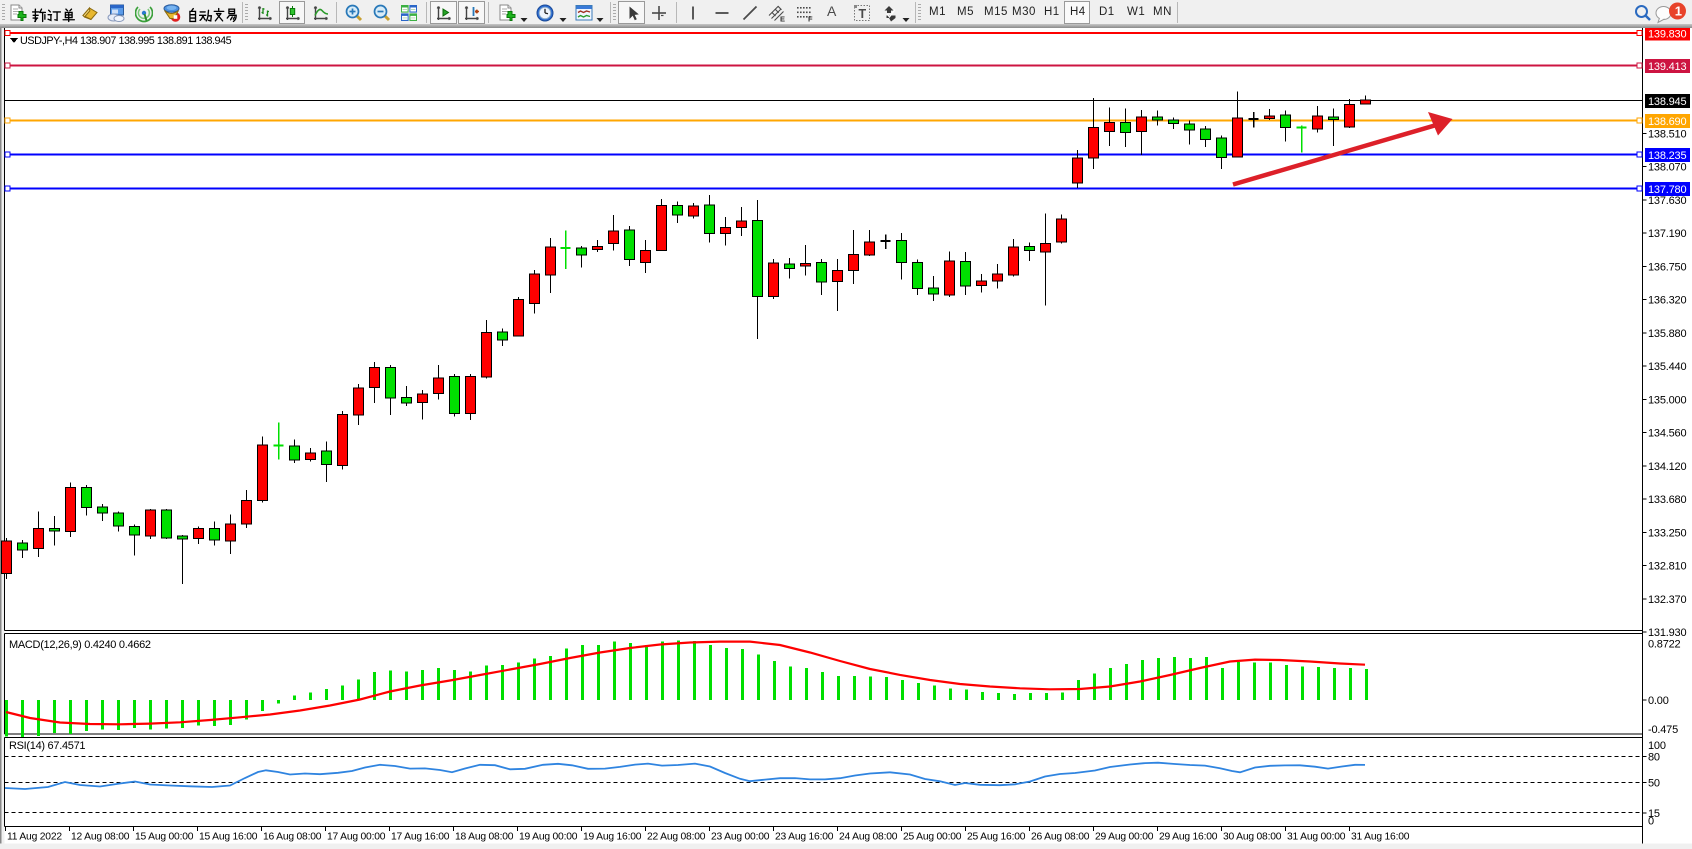 This screenshot has width=1692, height=849. Describe the element at coordinates (100, 837) in the screenshot. I see `svg-text: 12 Aug 08:00` at that location.